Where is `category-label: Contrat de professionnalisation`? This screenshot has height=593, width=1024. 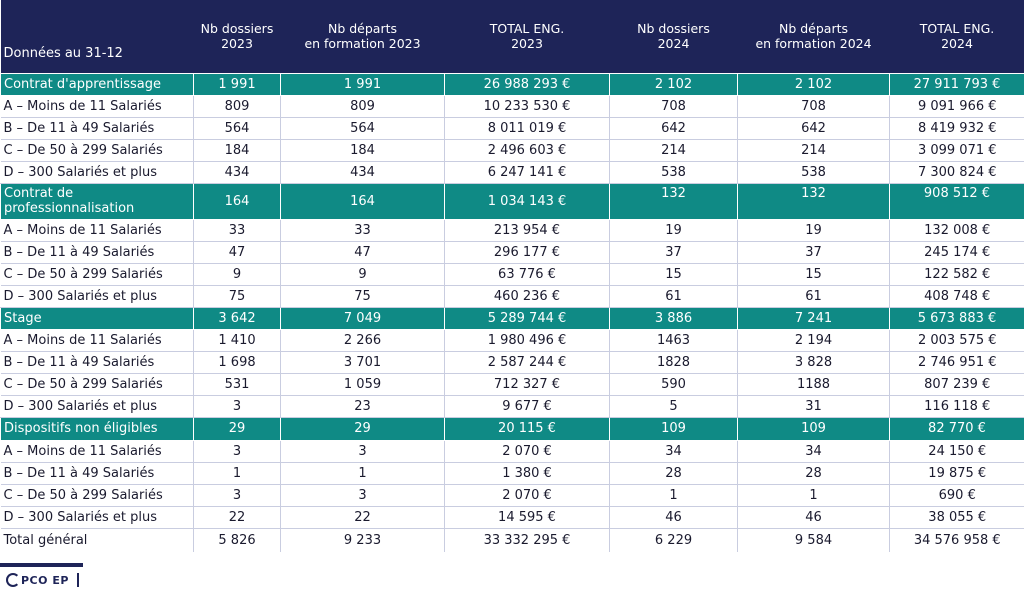 category-label: Contrat de professionnalisation is located at coordinates (97, 201).